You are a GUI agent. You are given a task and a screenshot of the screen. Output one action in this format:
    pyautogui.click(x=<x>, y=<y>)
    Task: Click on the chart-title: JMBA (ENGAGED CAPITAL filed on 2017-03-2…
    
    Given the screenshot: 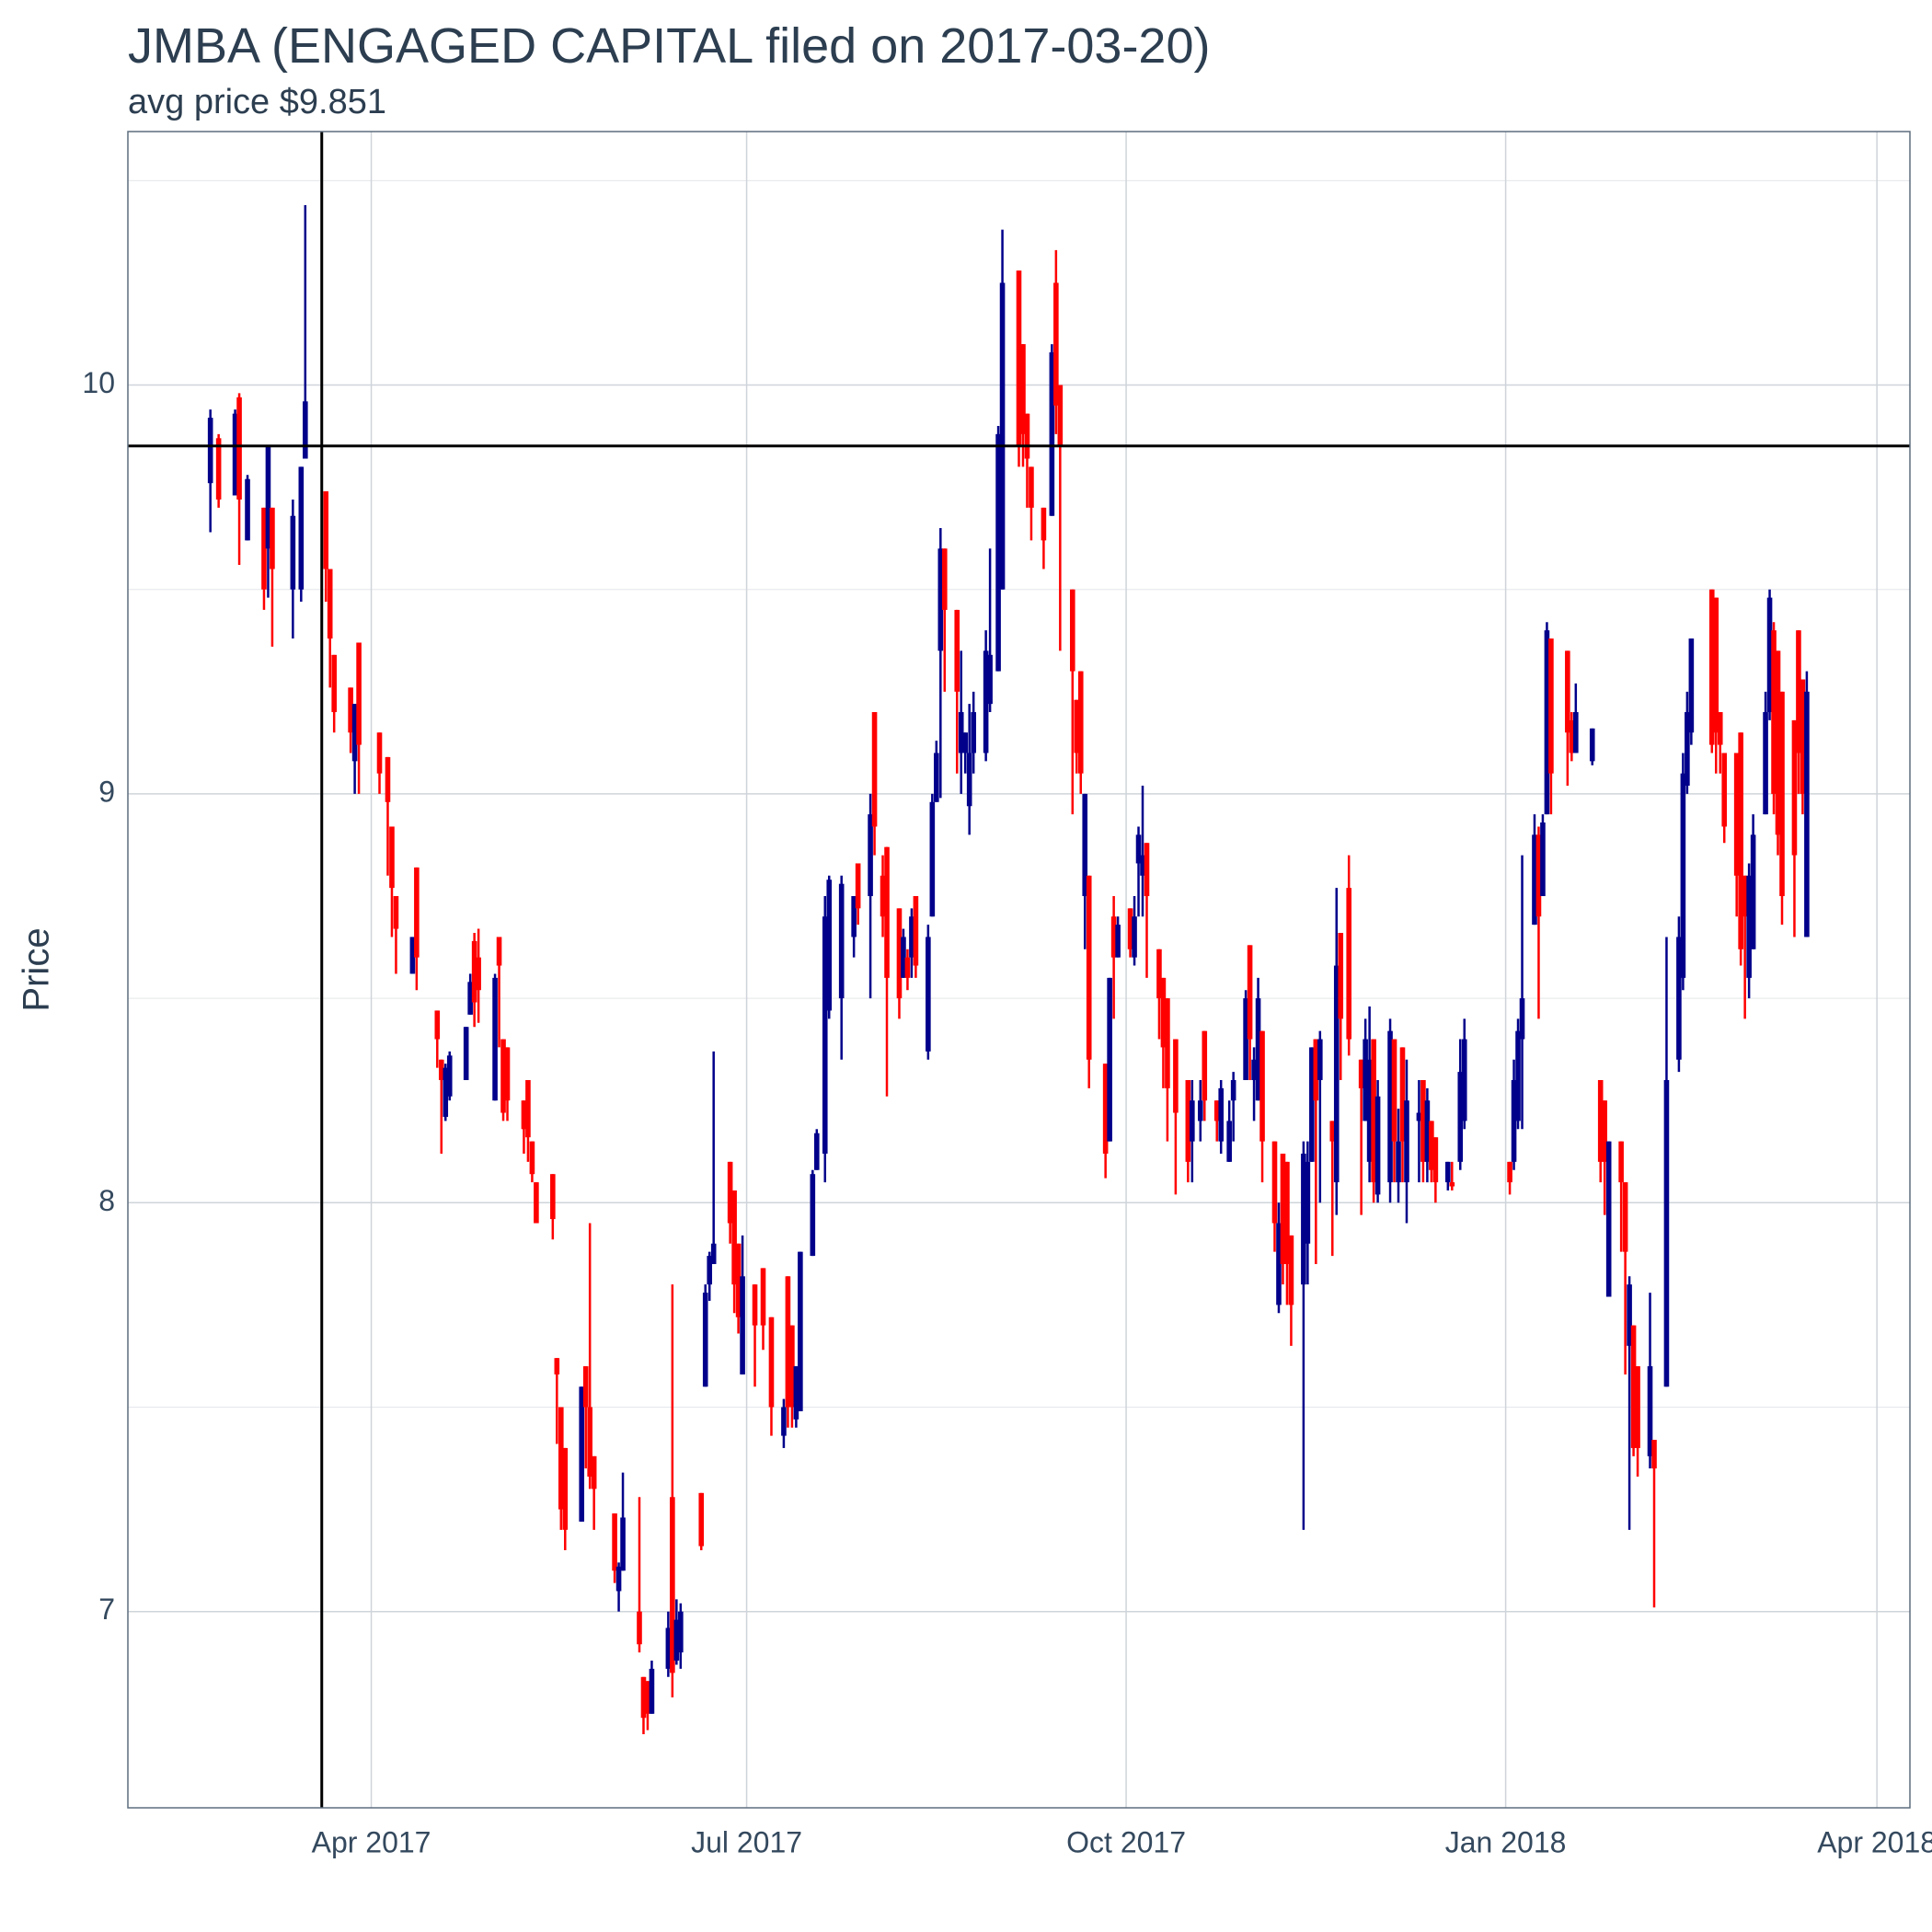 What is the action you would take?
    pyautogui.click(x=669, y=46)
    